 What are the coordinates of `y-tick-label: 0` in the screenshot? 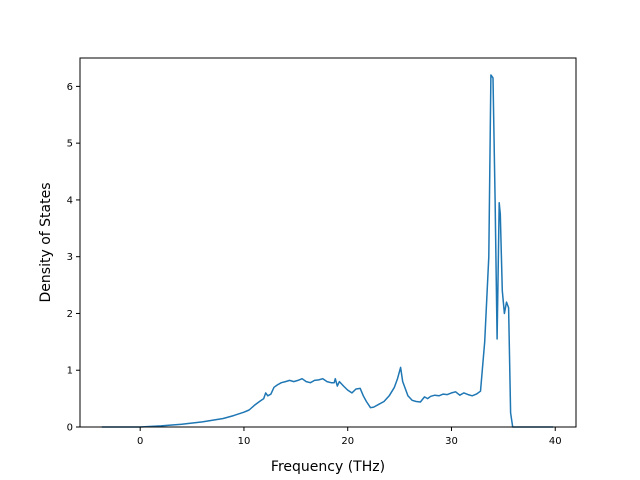 It's located at (70, 428).